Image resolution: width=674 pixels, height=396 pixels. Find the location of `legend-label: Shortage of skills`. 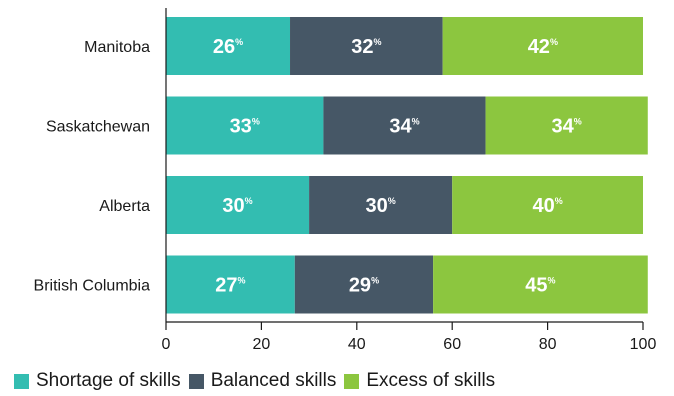

legend-label: Shortage of skills is located at coordinates (108, 380).